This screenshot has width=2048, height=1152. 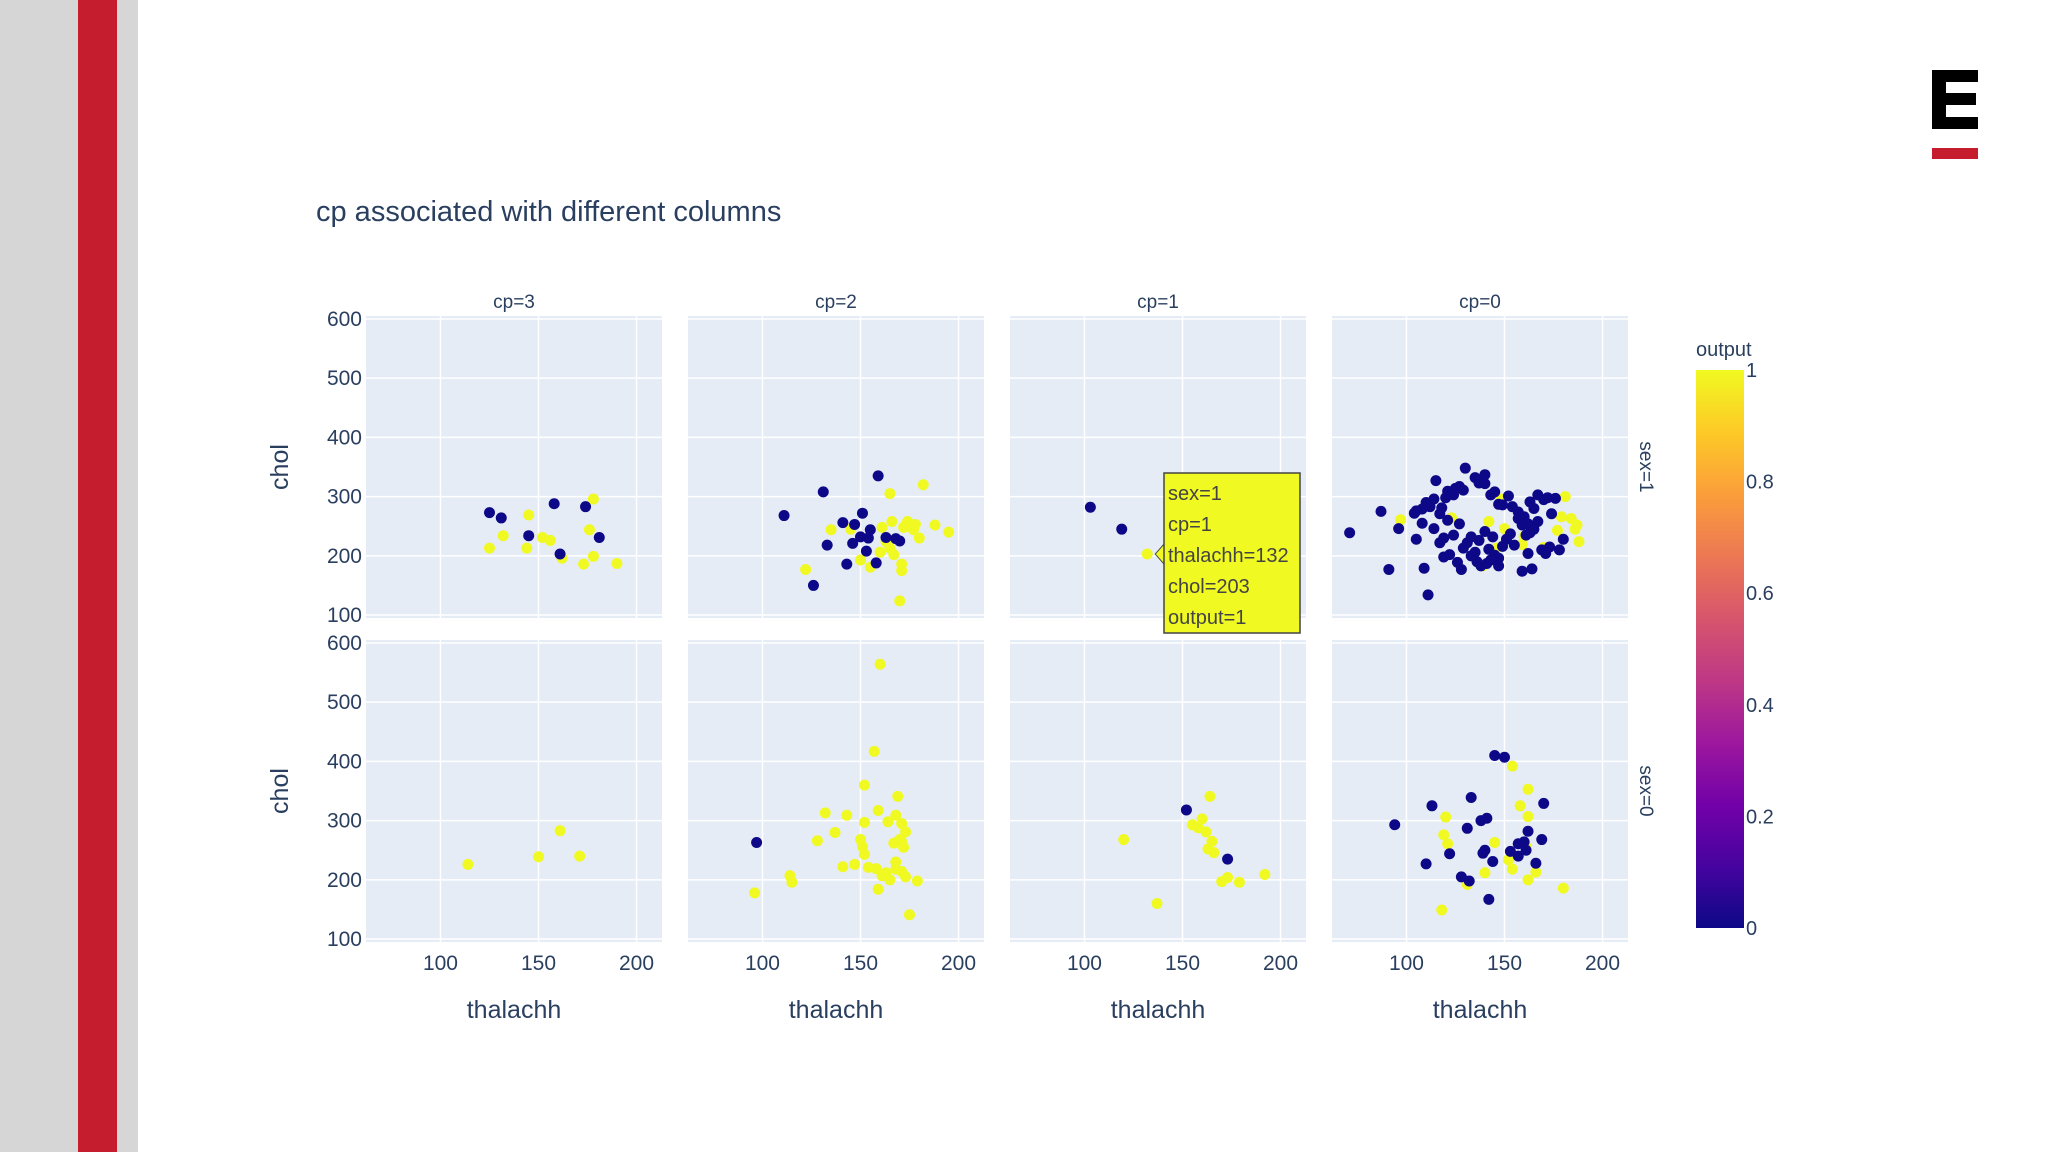 I want to click on brand-logo, so click(x=1955, y=114).